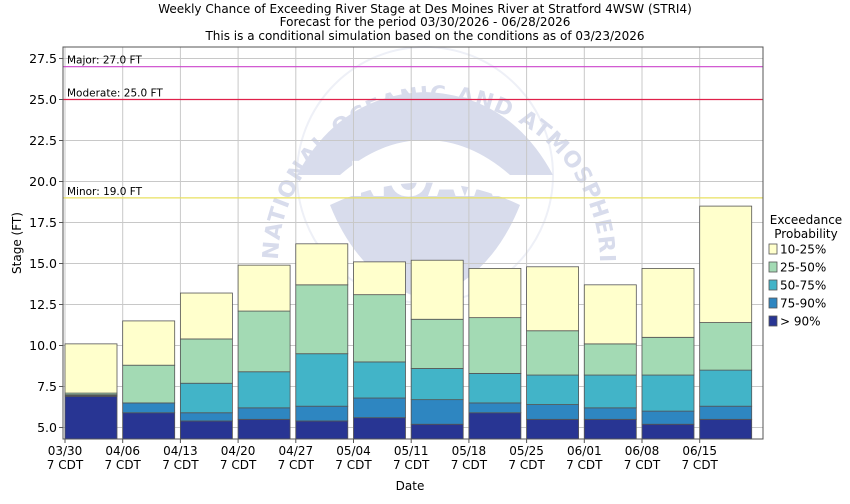 The width and height of the screenshot is (850, 504). Describe the element at coordinates (47, 427) in the screenshot. I see `y-tick-label: 5.0` at that location.